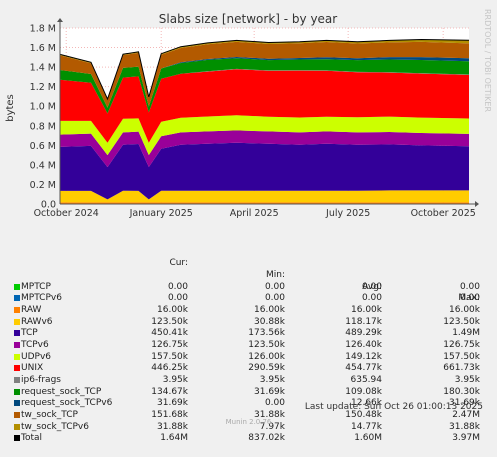  Describe the element at coordinates (264, 86) in the screenshot. I see `area-request-sock-tcp` at that location.